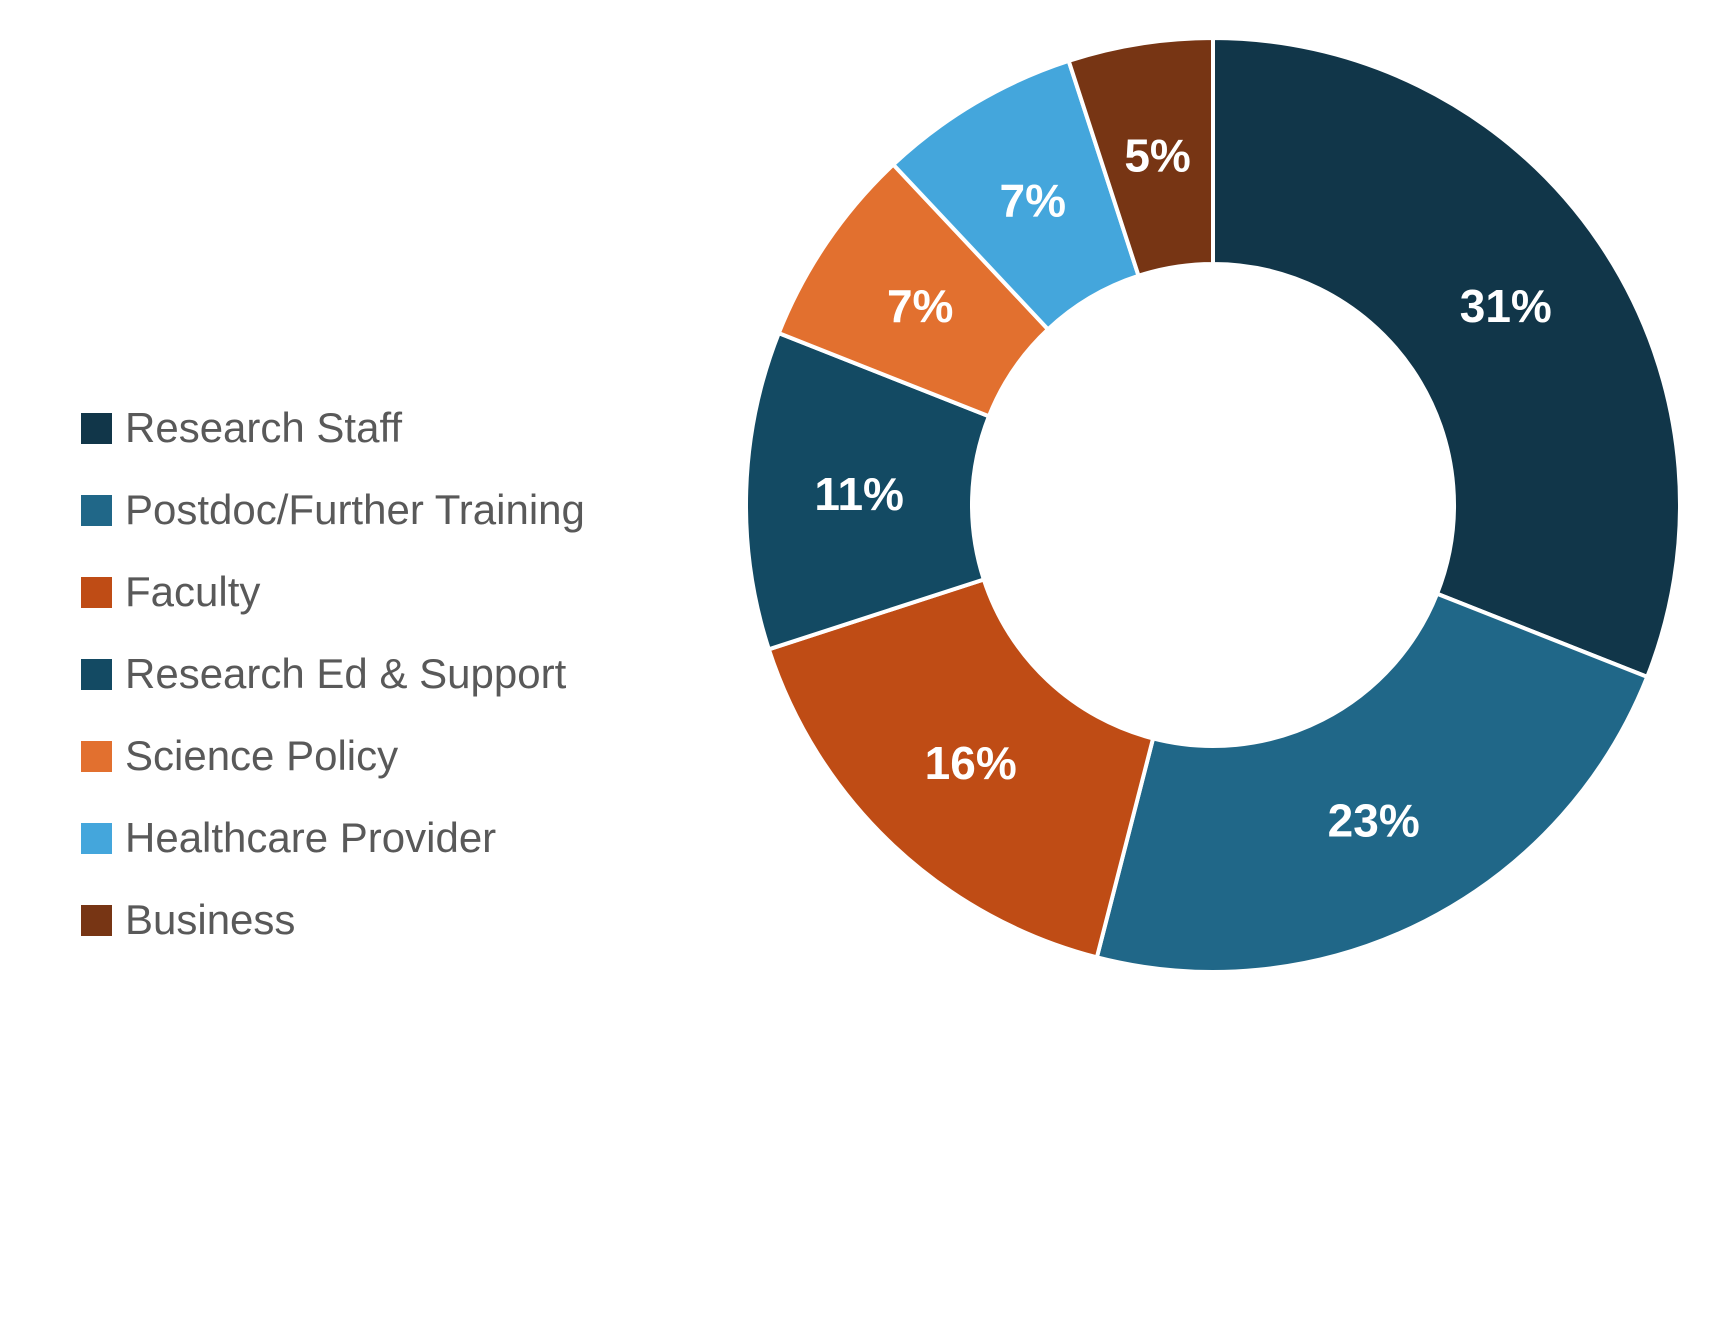 This screenshot has height=1333, width=1725. What do you see at coordinates (96, 428) in the screenshot?
I see `legend-swatch-research-staff` at bounding box center [96, 428].